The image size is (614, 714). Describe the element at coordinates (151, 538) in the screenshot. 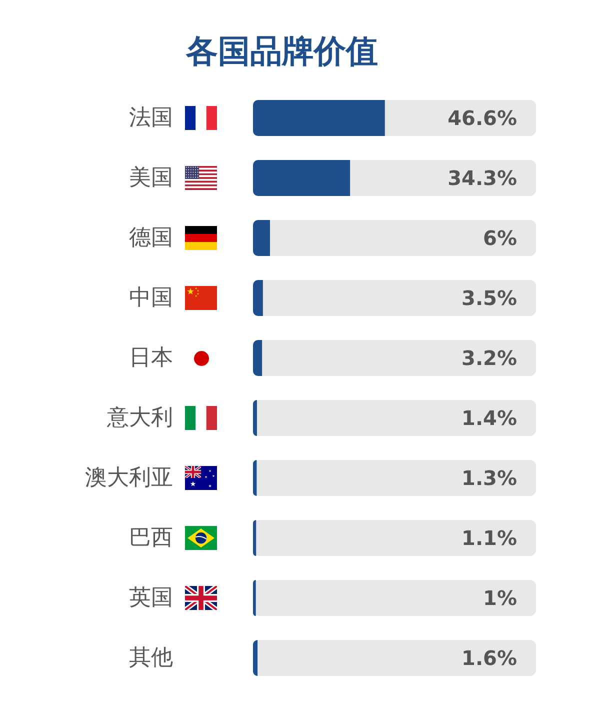

I see `y-tick-label: 巴西` at that location.